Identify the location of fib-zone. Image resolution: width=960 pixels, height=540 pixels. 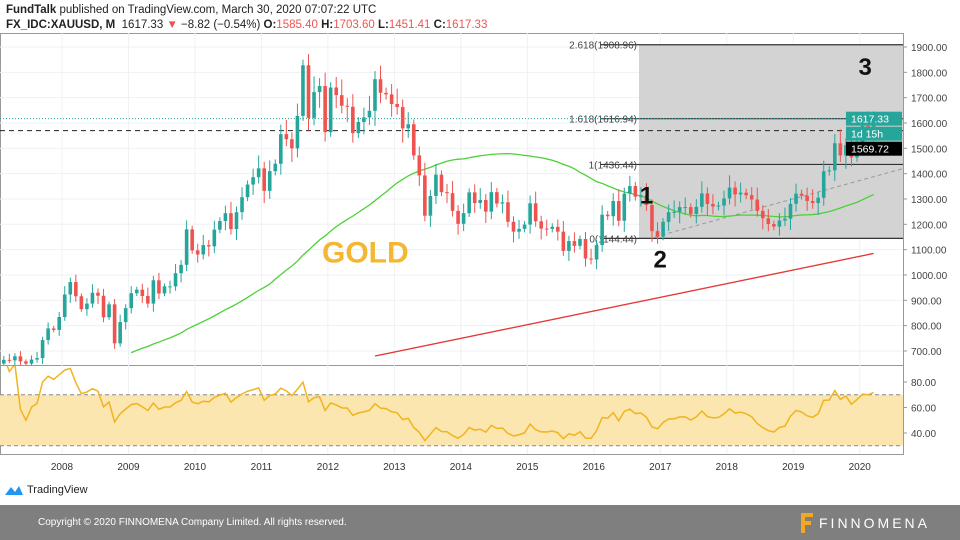
(771, 141).